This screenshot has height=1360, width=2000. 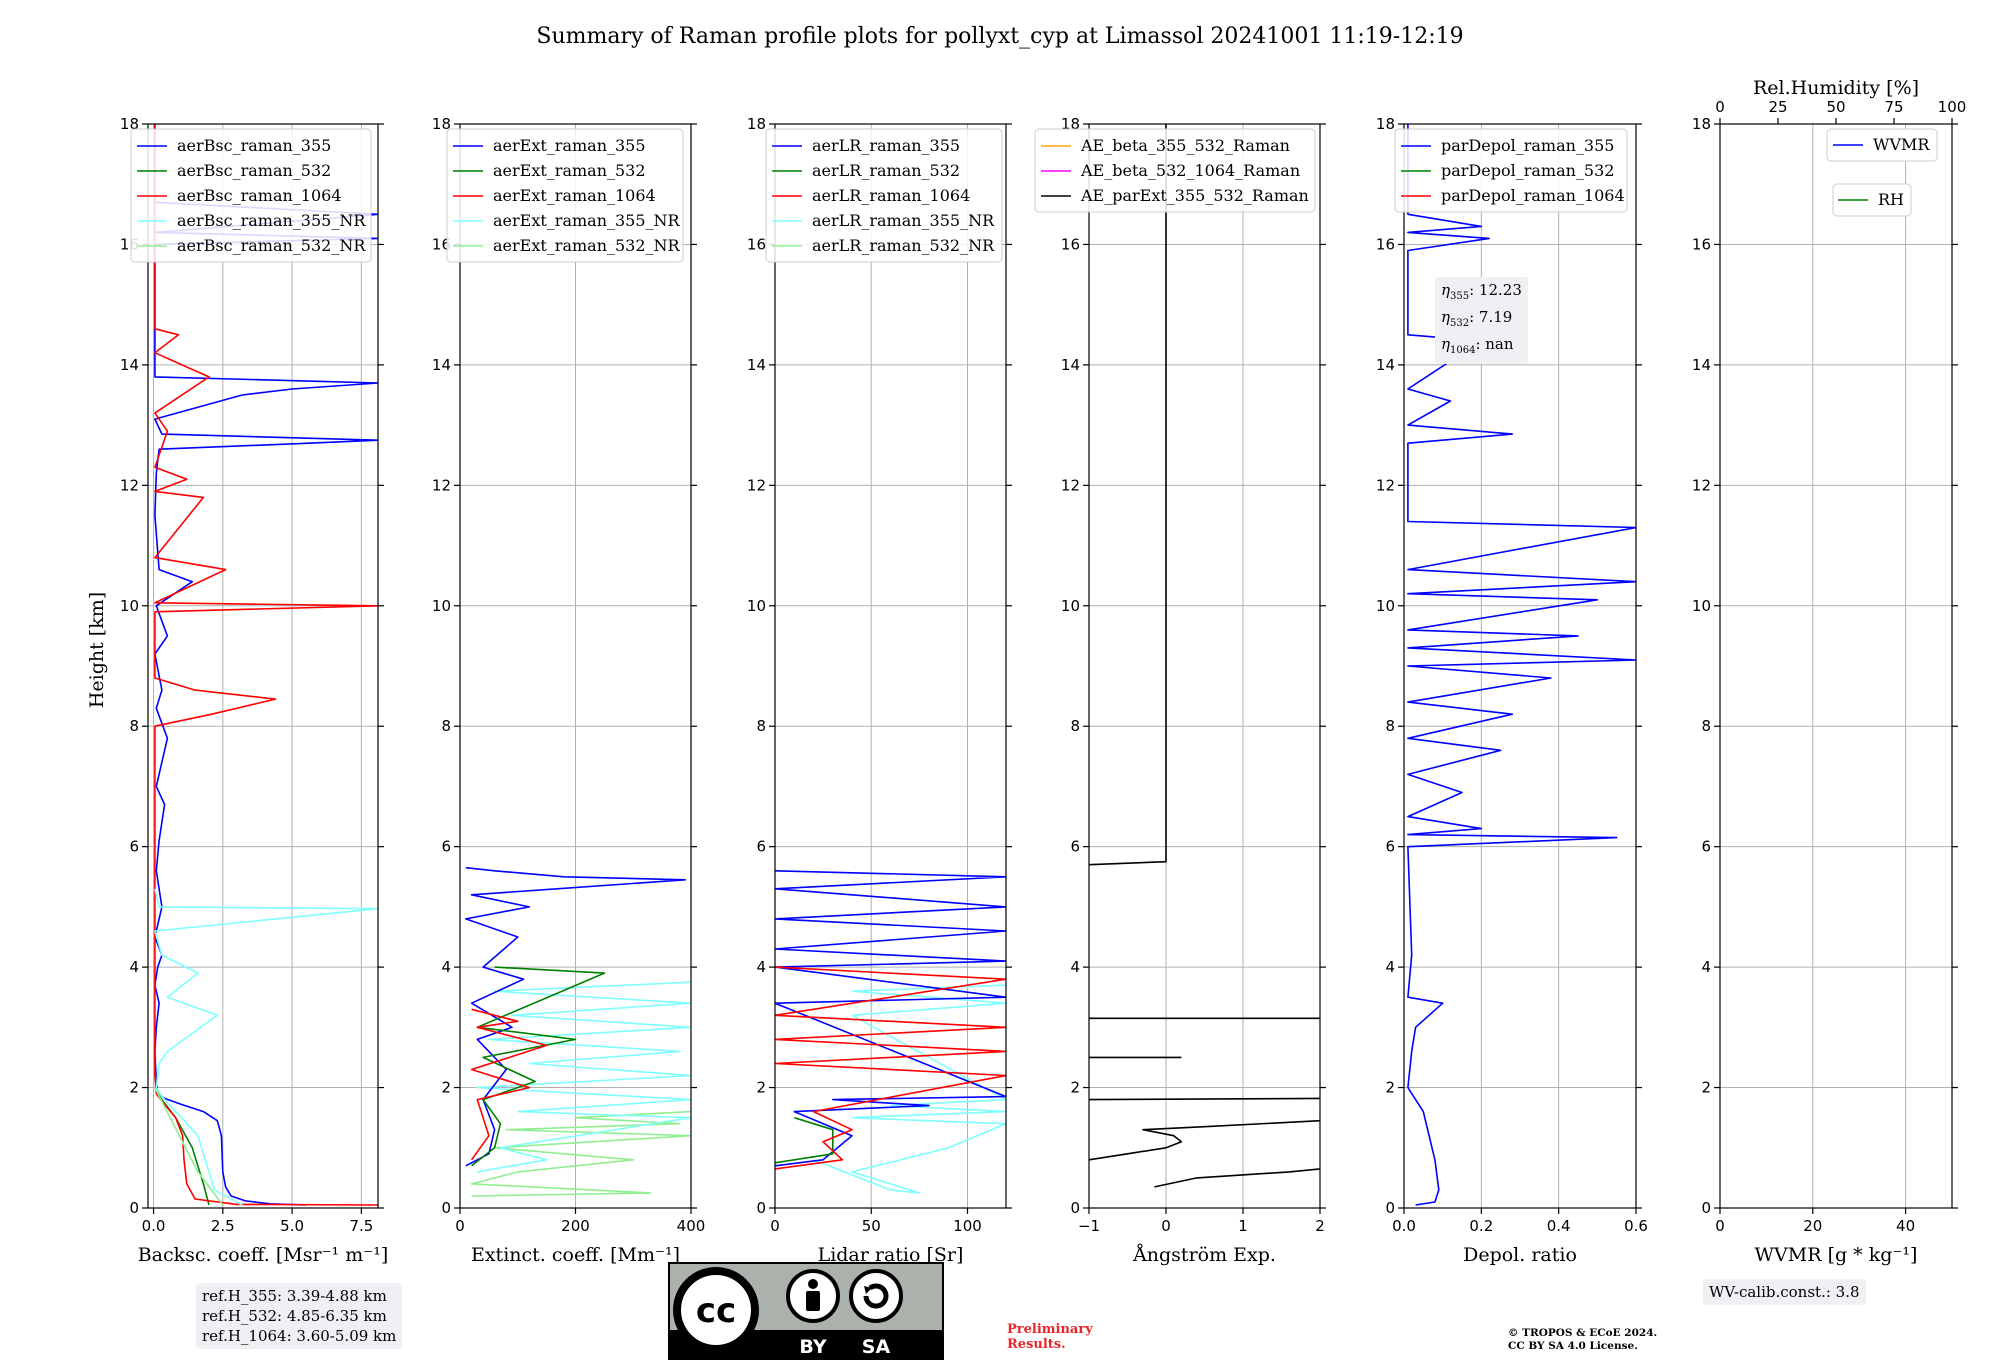 What do you see at coordinates (1527, 170) in the screenshot?
I see `legend-label: parDepol_raman_532` at bounding box center [1527, 170].